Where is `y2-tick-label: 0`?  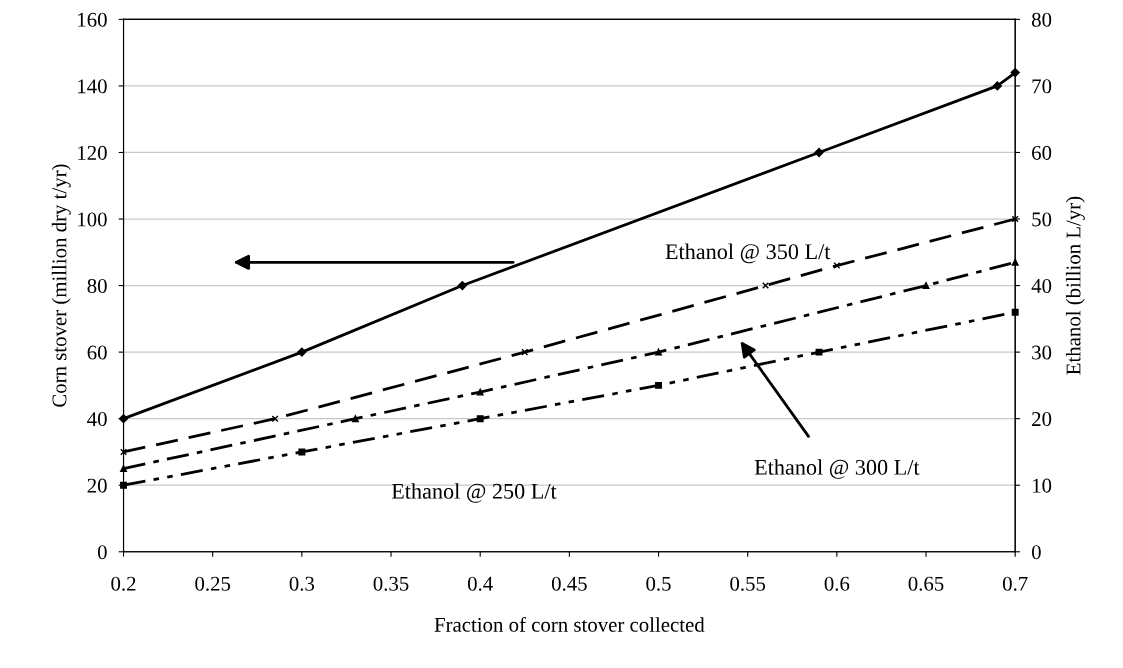
y2-tick-label: 0 is located at coordinates (1036, 552).